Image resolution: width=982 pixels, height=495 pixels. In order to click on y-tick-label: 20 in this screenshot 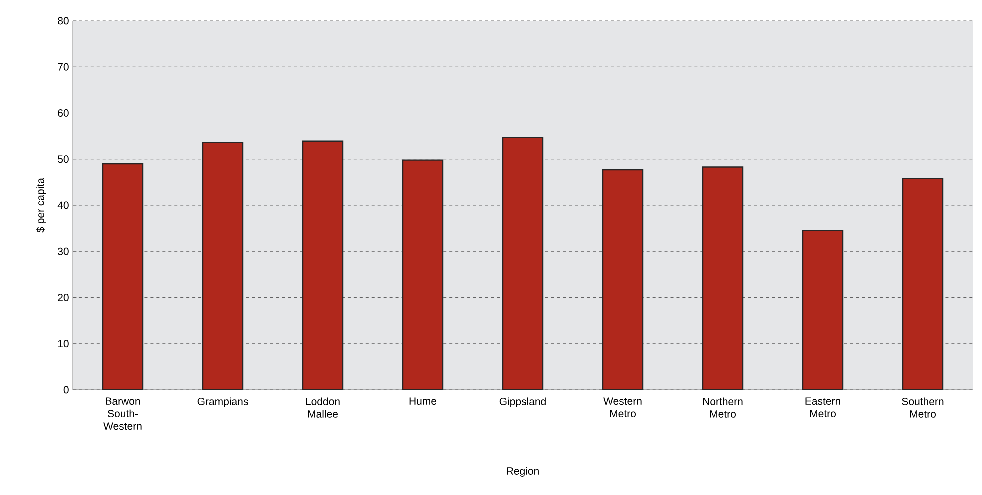, I will do `click(63, 298)`.